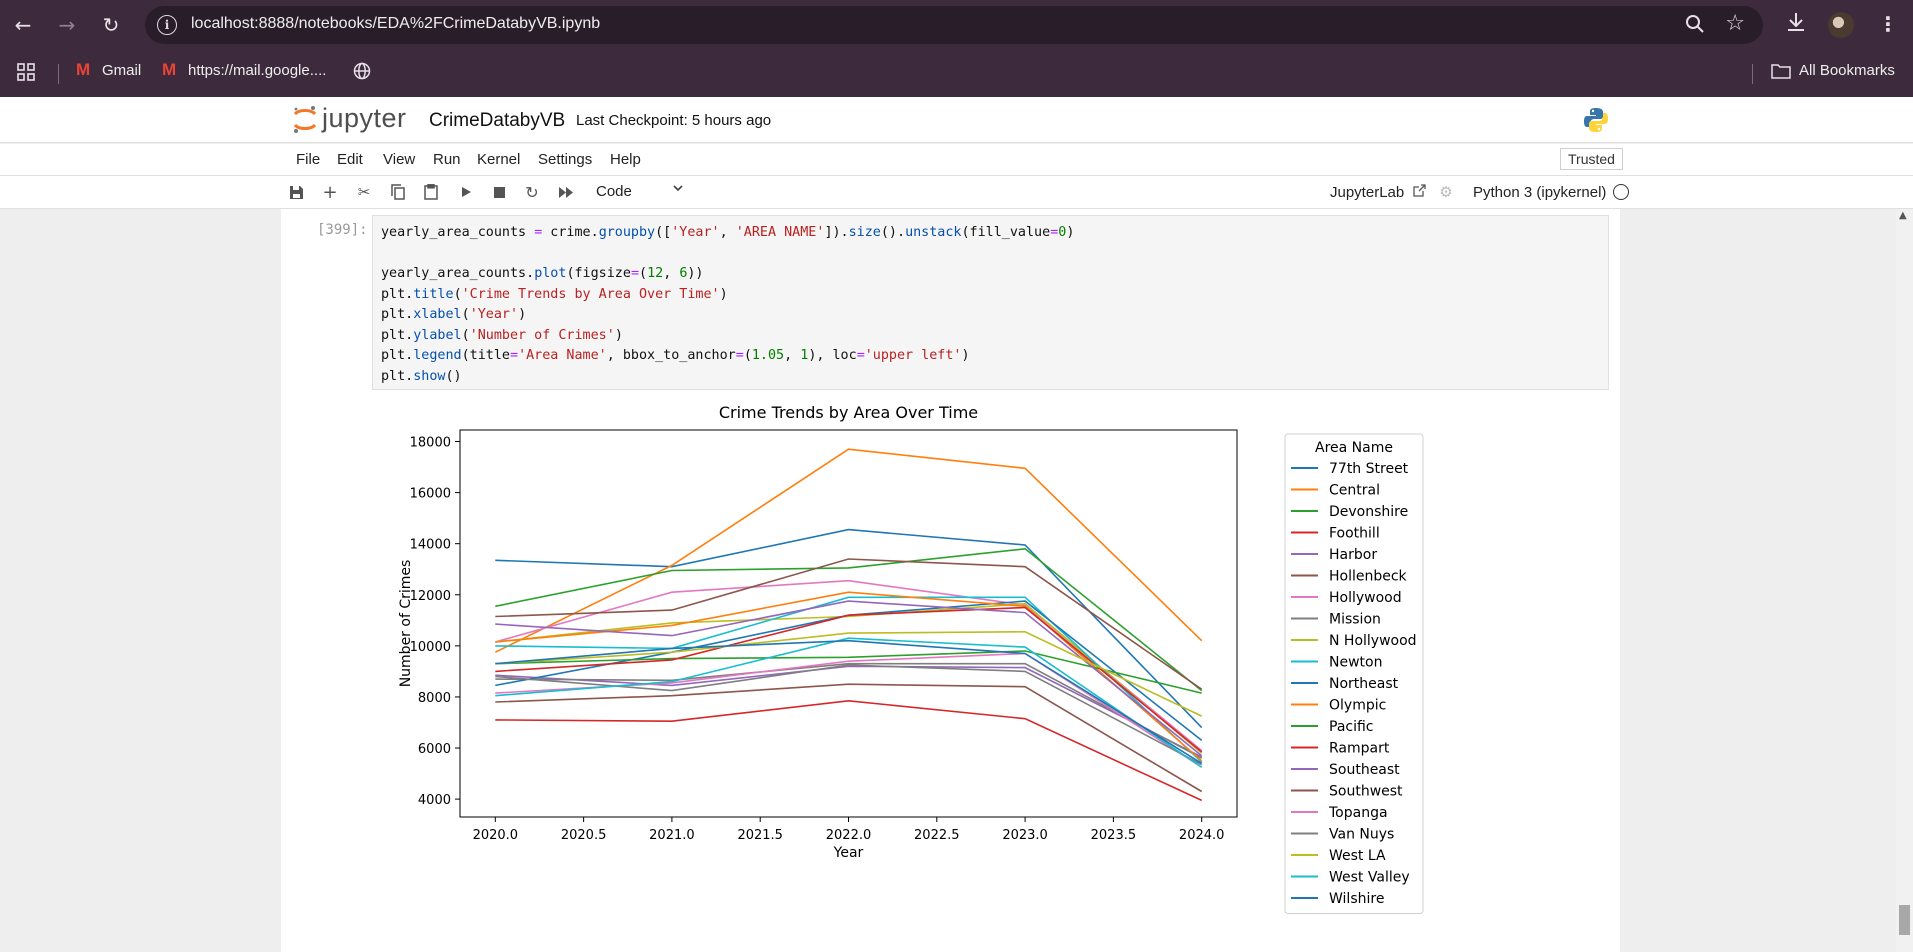 The image size is (1913, 952). Describe the element at coordinates (1356, 899) in the screenshot. I see `legend-label: Wilshire` at that location.